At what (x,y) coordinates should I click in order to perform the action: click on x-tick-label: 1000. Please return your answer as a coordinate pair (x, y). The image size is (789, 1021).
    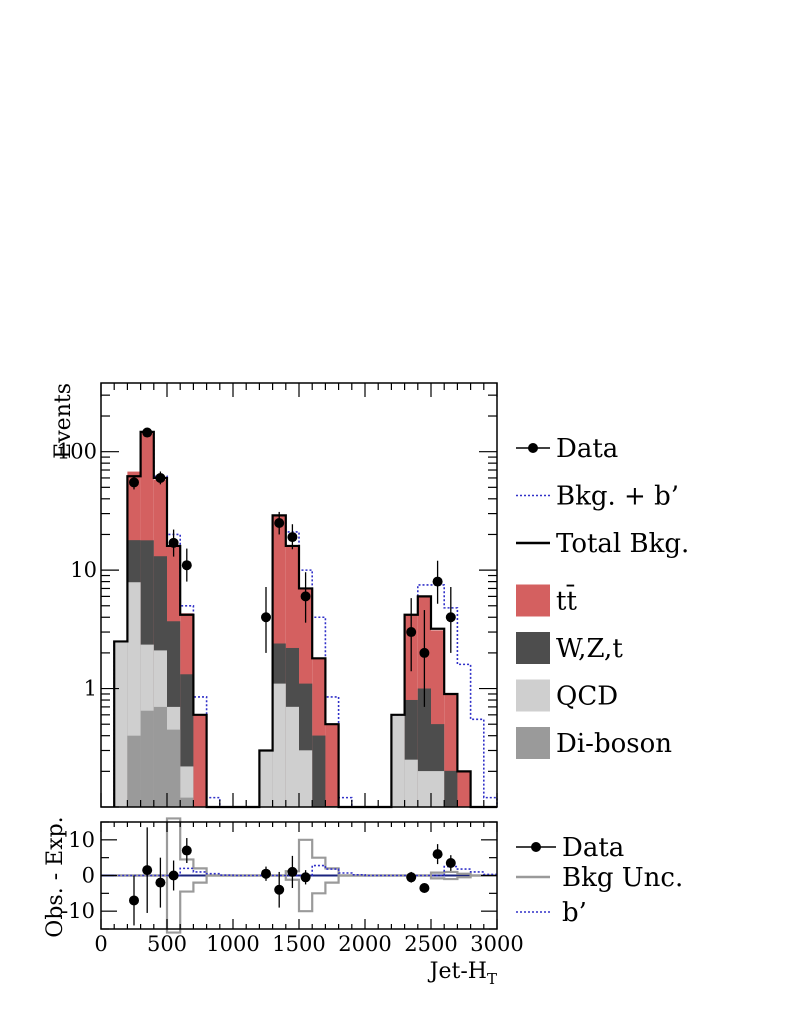
    Looking at the image, I should click on (232, 944).